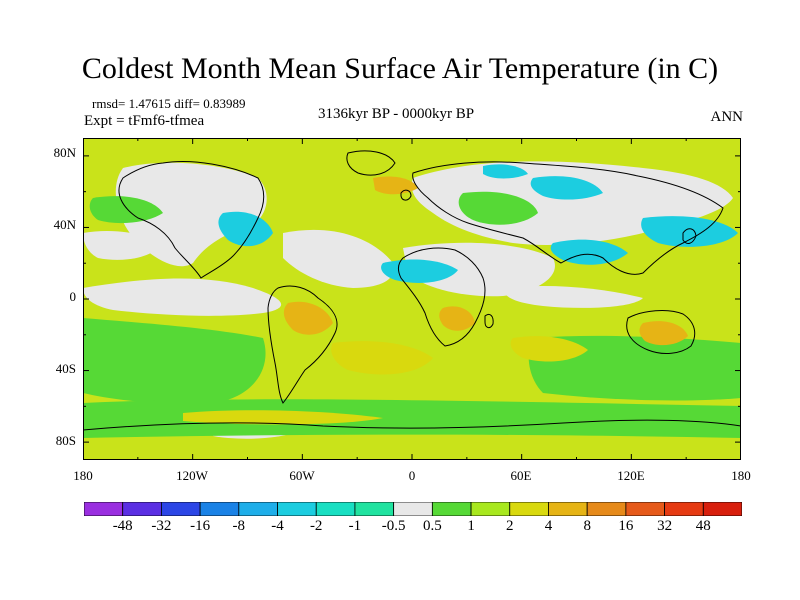 This screenshot has height=600, width=800. I want to click on colorbar-label: -2, so click(316, 526).